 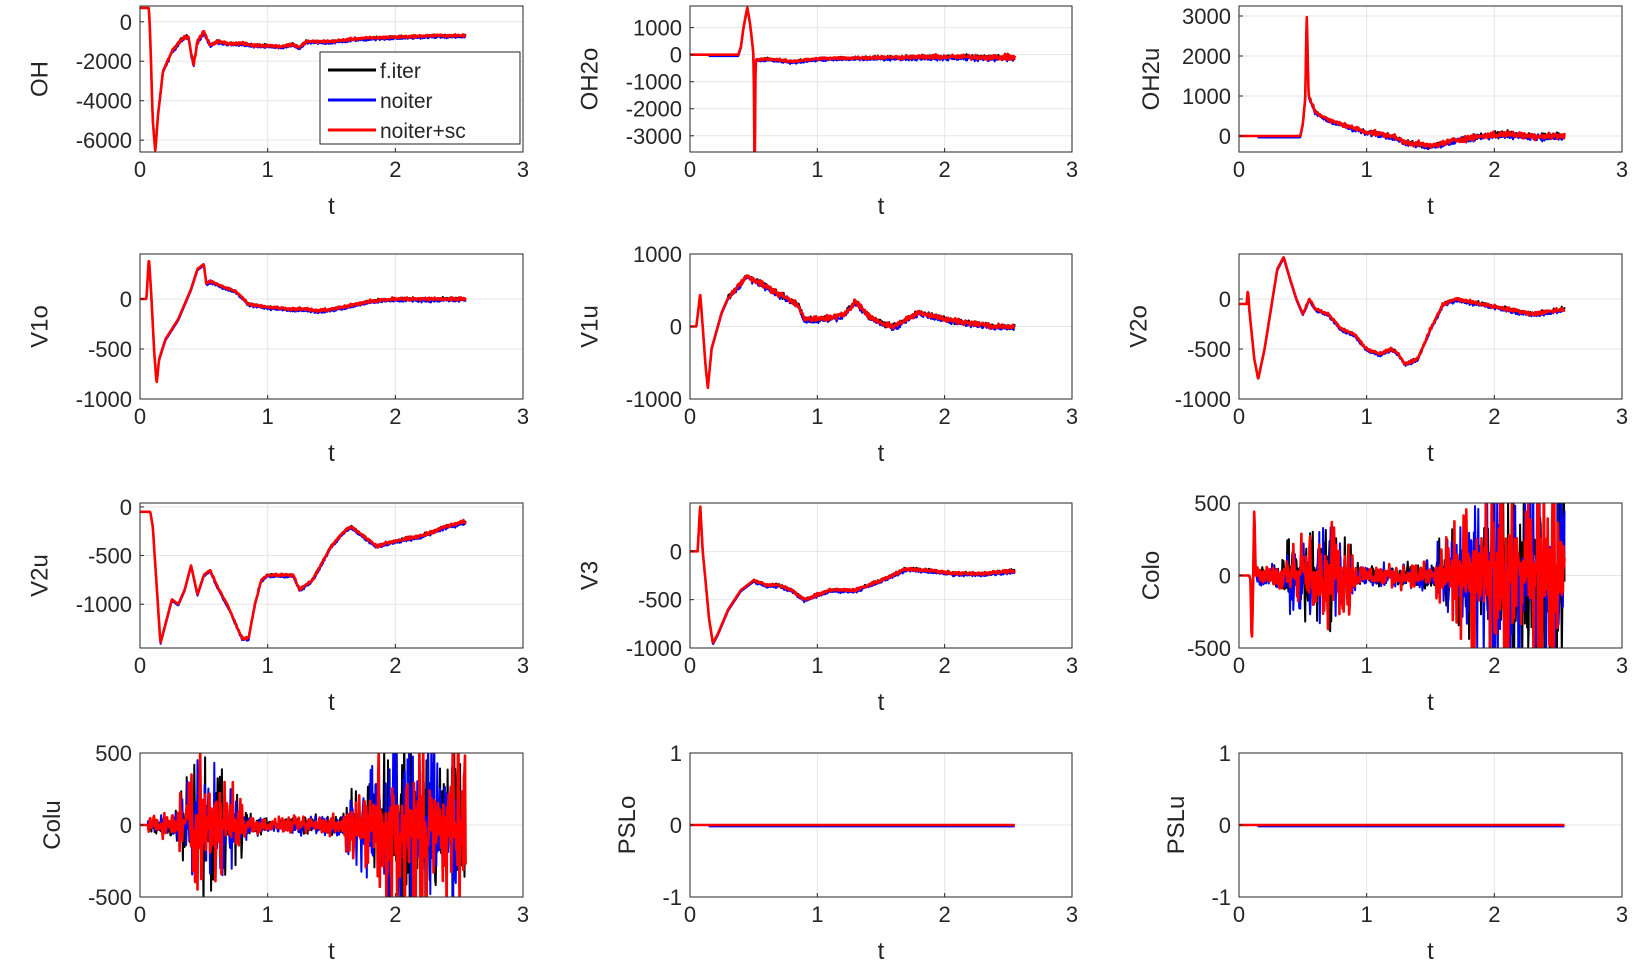 What do you see at coordinates (40, 326) in the screenshot?
I see `y-axis-label: V1o` at bounding box center [40, 326].